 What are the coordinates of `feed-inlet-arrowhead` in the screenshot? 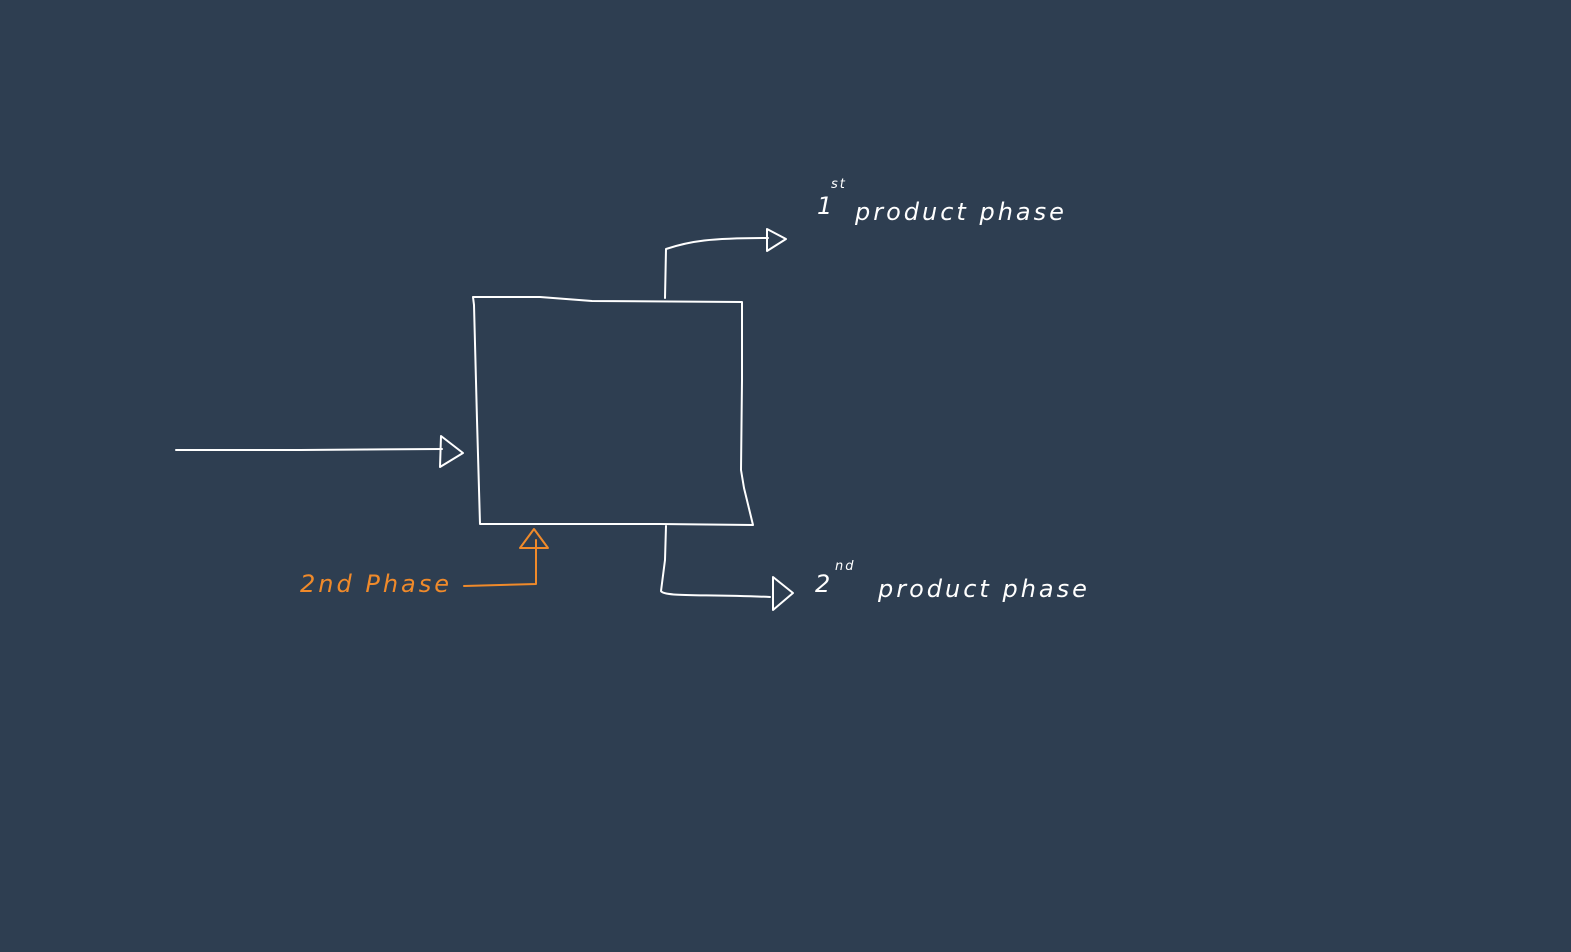 It's located at (451, 451).